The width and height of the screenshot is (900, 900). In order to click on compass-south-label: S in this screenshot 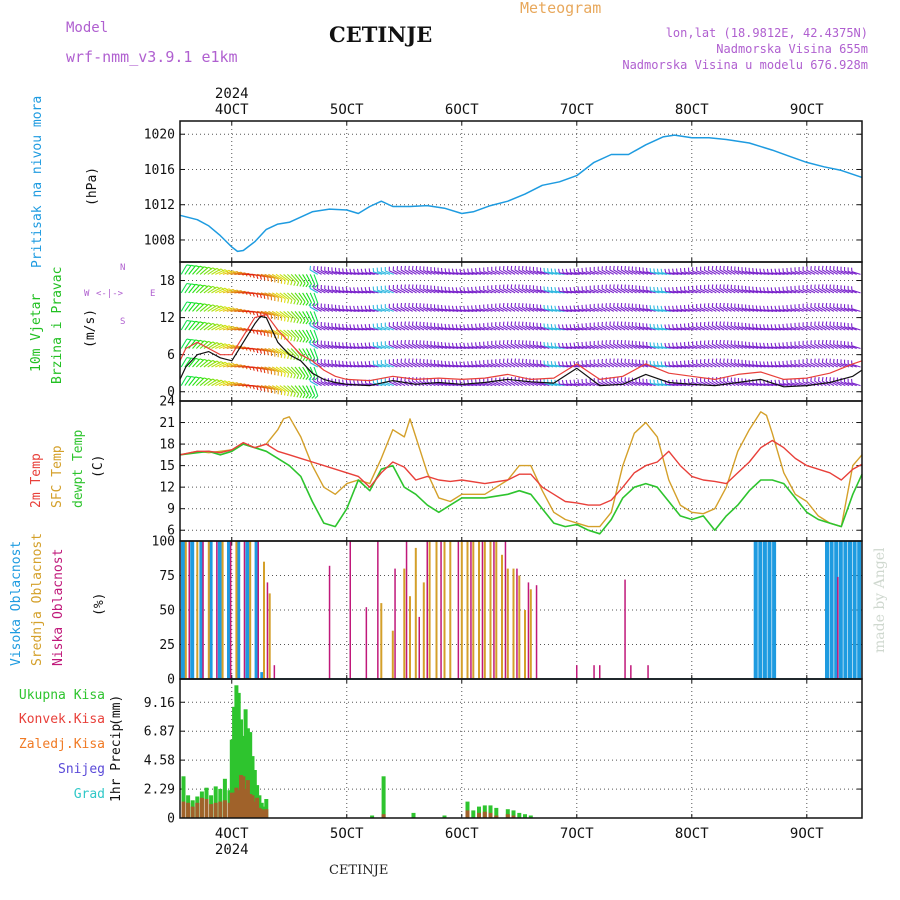, I will do `click(123, 322)`.